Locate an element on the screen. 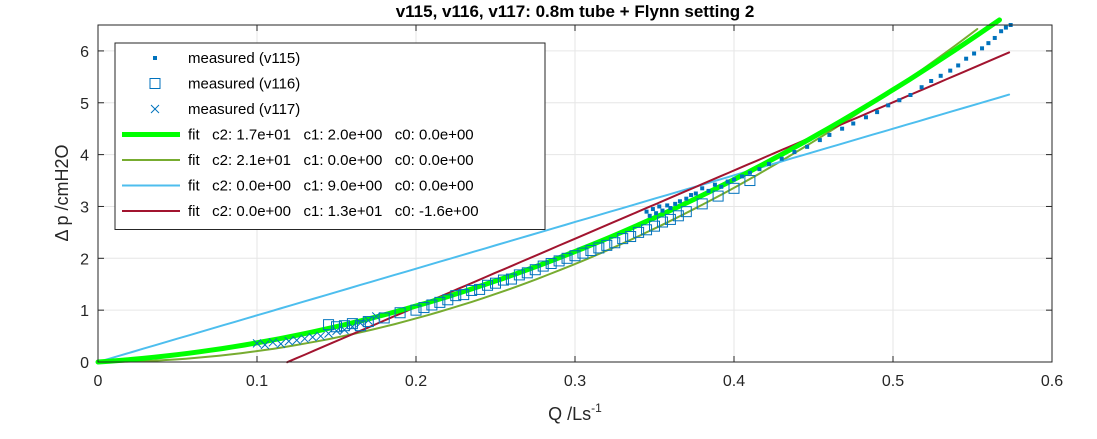 This screenshot has height=439, width=1097. x-tick-label: 0.5 is located at coordinates (893, 381).